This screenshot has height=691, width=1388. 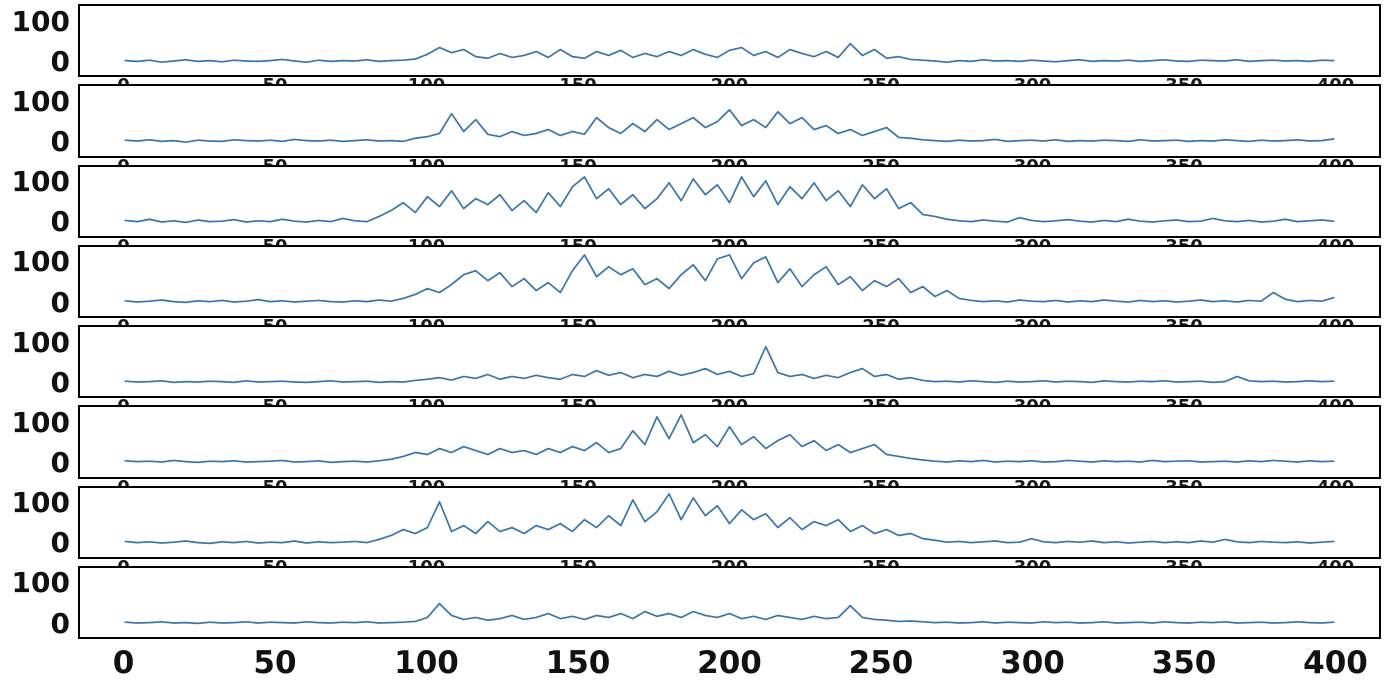 What do you see at coordinates (881, 663) in the screenshot?
I see `x-tick-label-250: 250` at bounding box center [881, 663].